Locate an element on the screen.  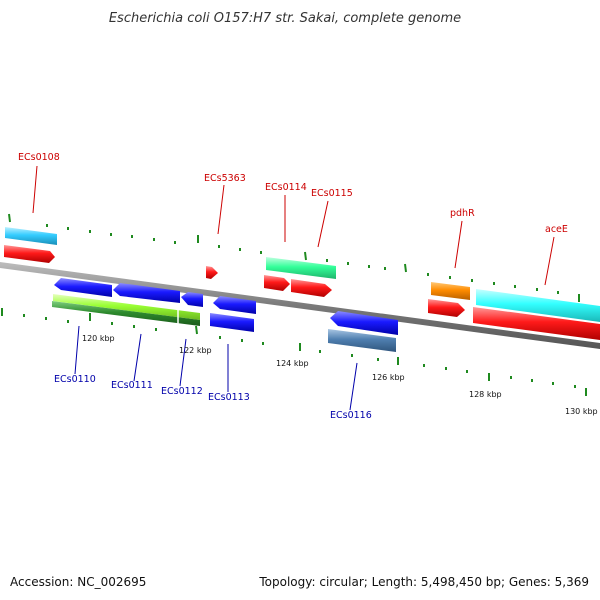
reverse-leader-lines is located at coordinates (216, 368).